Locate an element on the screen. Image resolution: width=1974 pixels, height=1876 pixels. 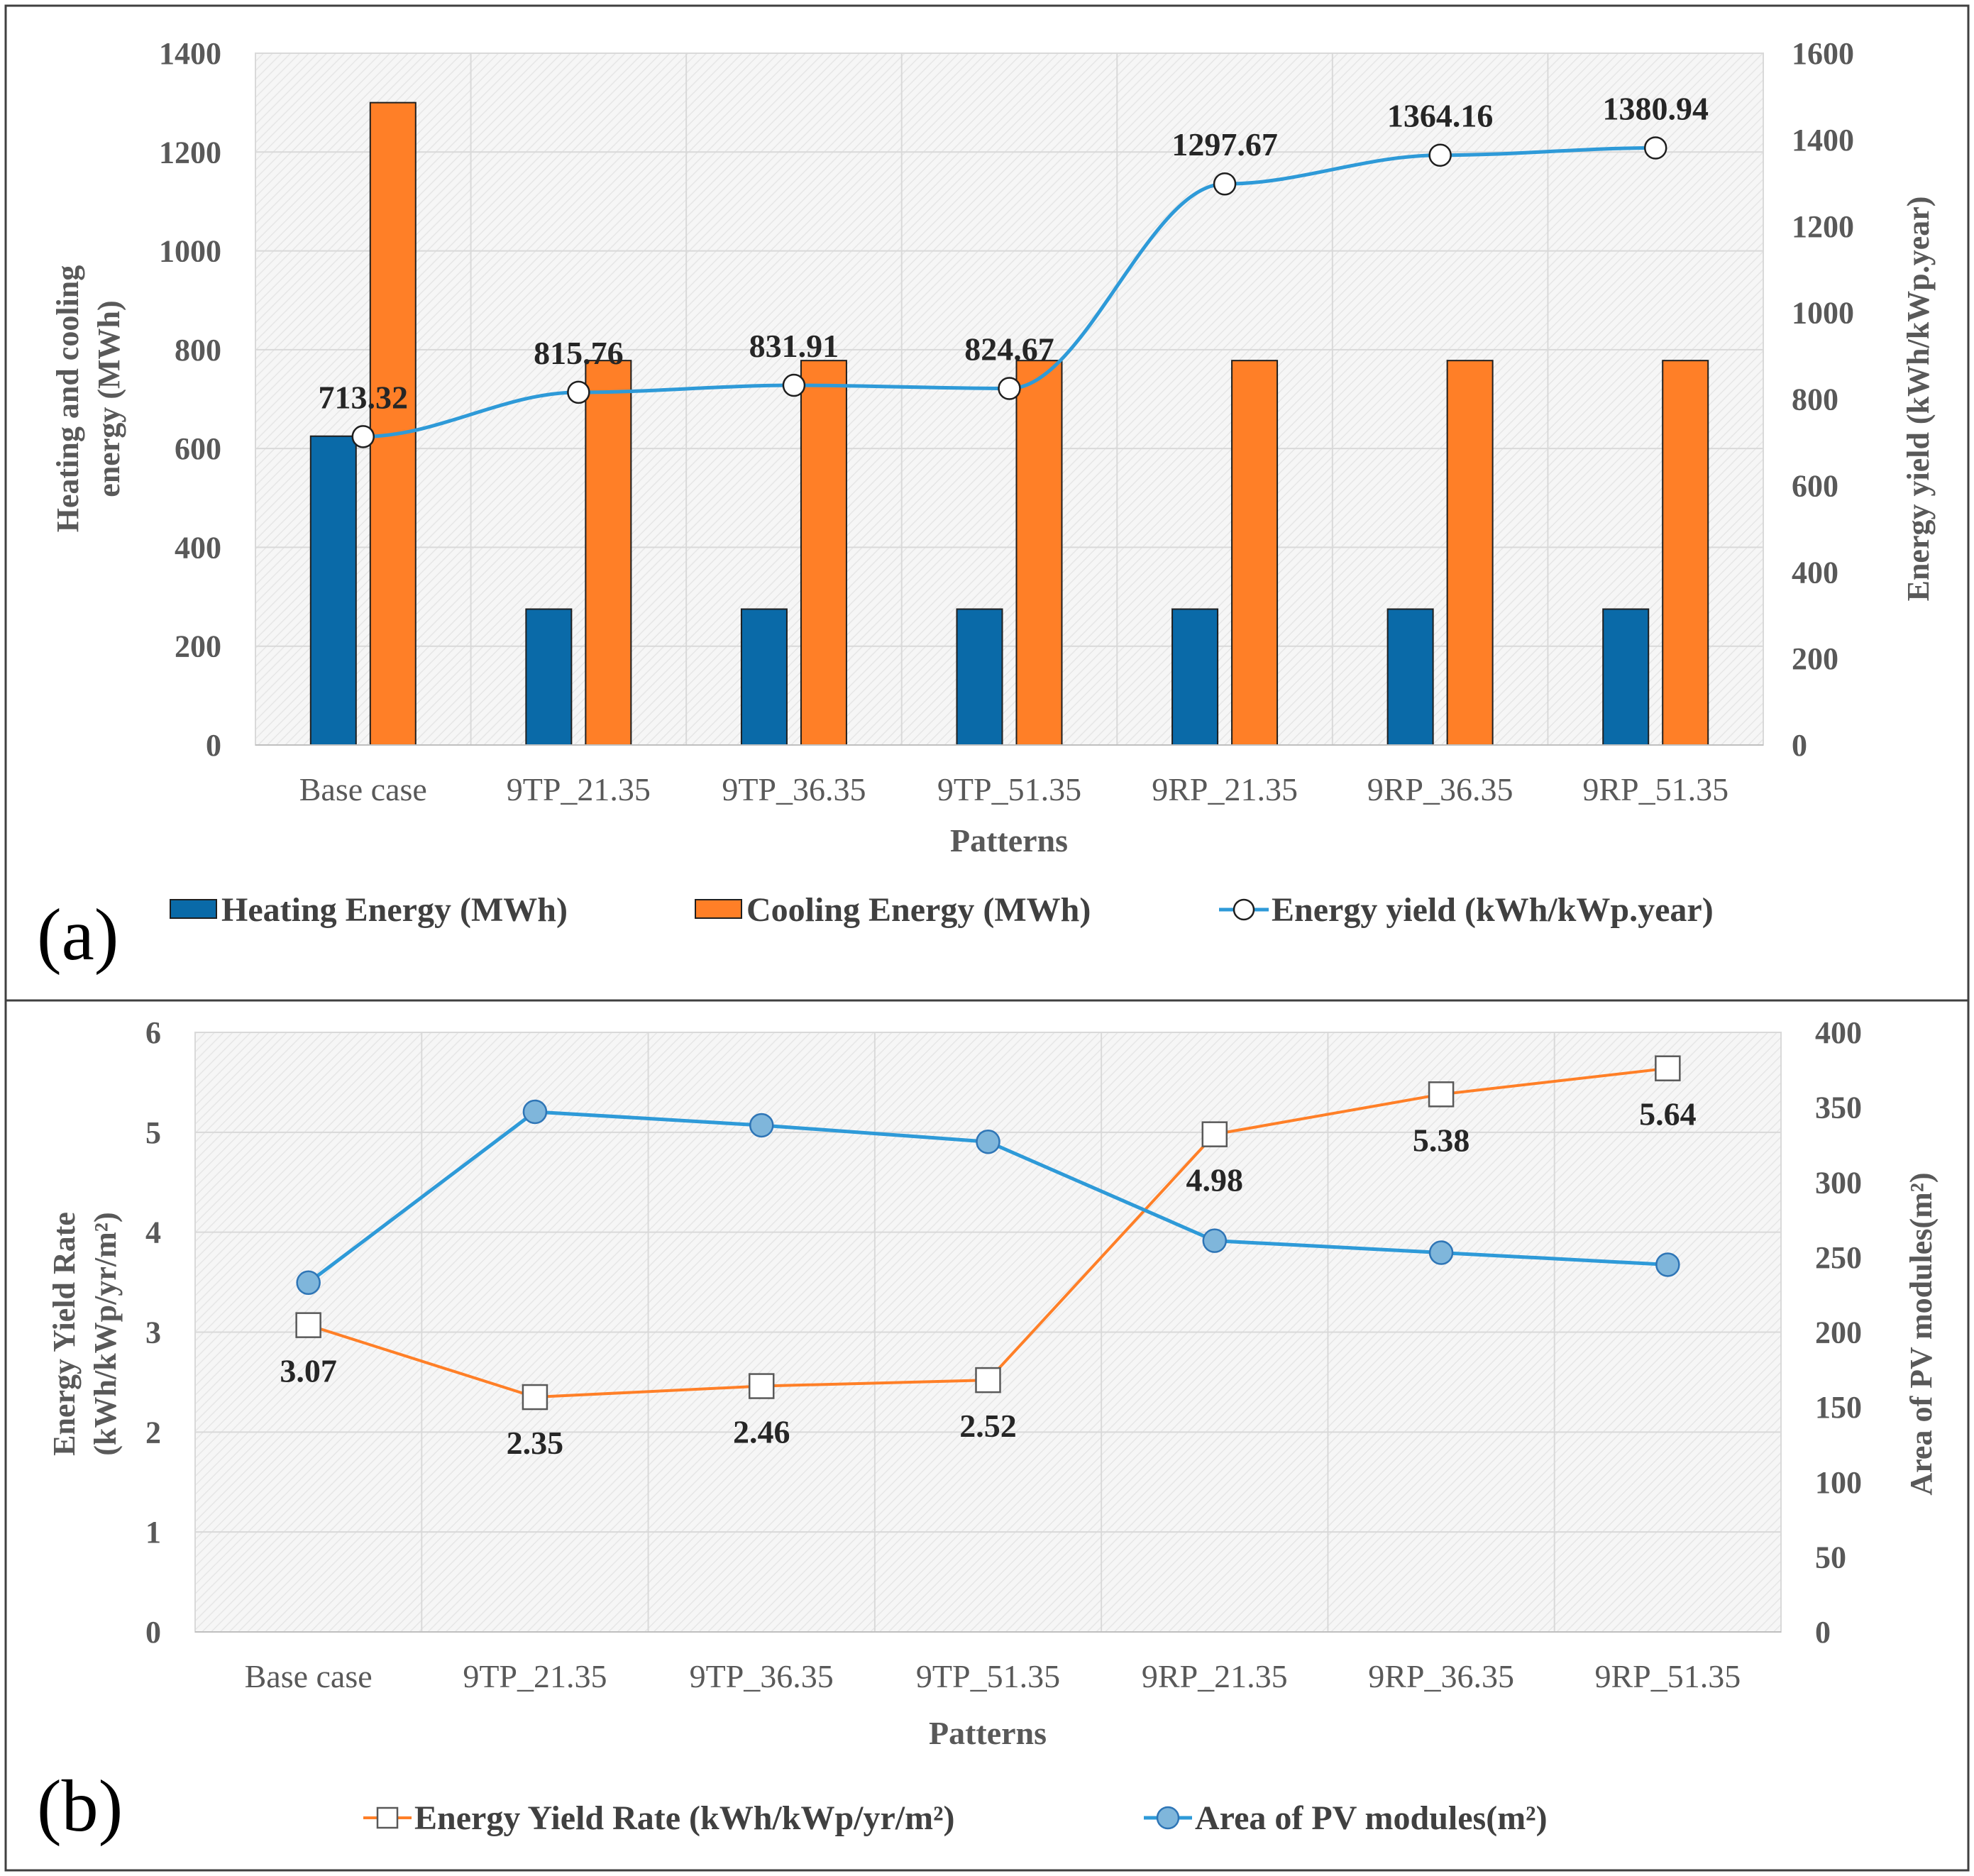
right-tick-label: 1200 is located at coordinates (1823, 227).